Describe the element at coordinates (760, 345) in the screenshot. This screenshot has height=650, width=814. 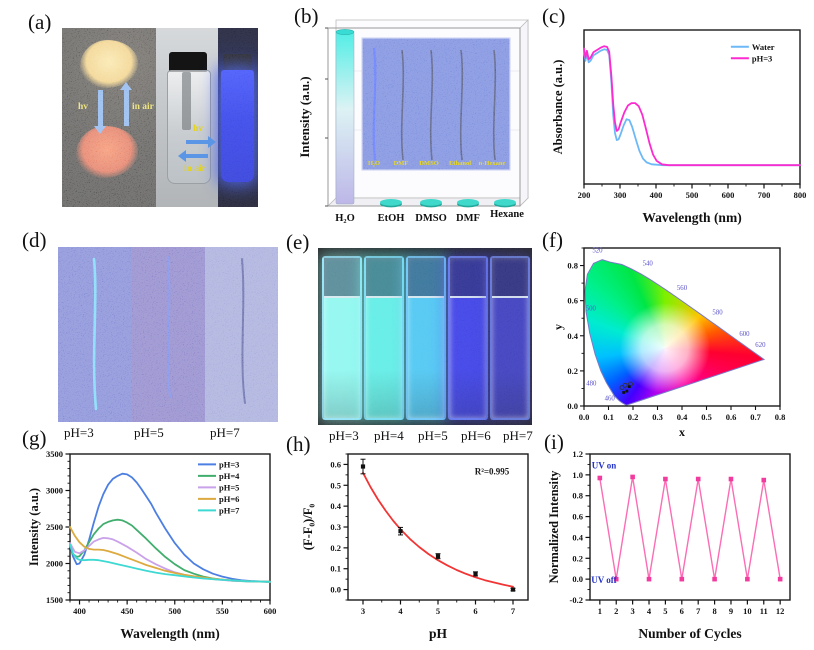
I see `svg-text: 620` at that location.